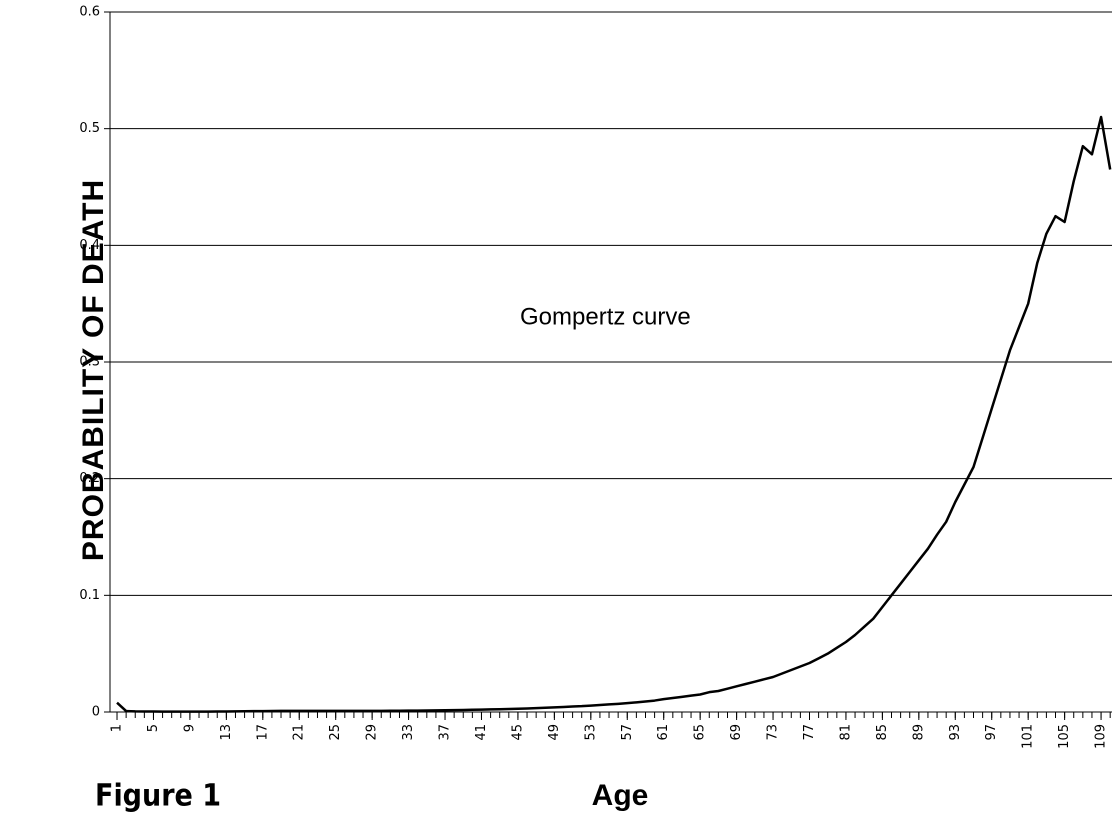 This screenshot has width=1112, height=825. I want to click on x-tick-label: 37, so click(445, 732).